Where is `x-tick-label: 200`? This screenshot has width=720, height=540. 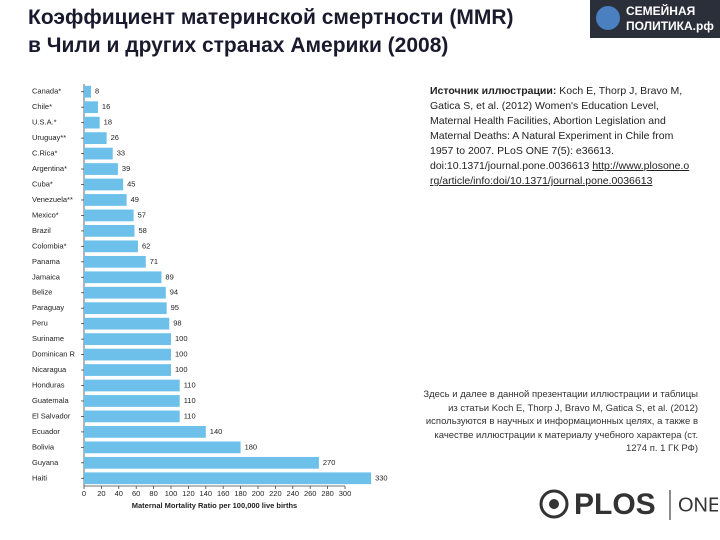 x-tick-label: 200 is located at coordinates (258, 493).